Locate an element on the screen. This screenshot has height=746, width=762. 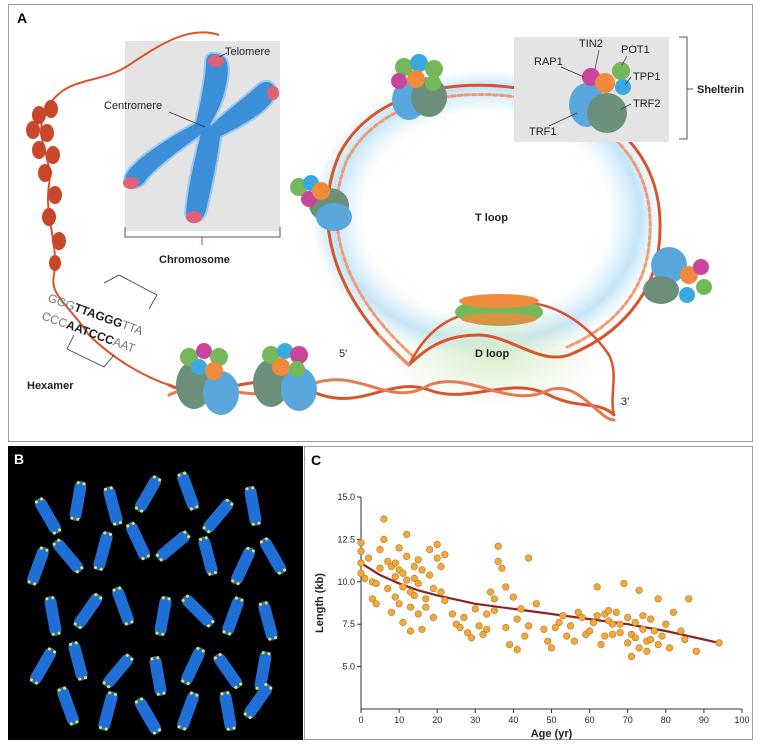
tin2-label: TIN2 is located at coordinates (591, 44).